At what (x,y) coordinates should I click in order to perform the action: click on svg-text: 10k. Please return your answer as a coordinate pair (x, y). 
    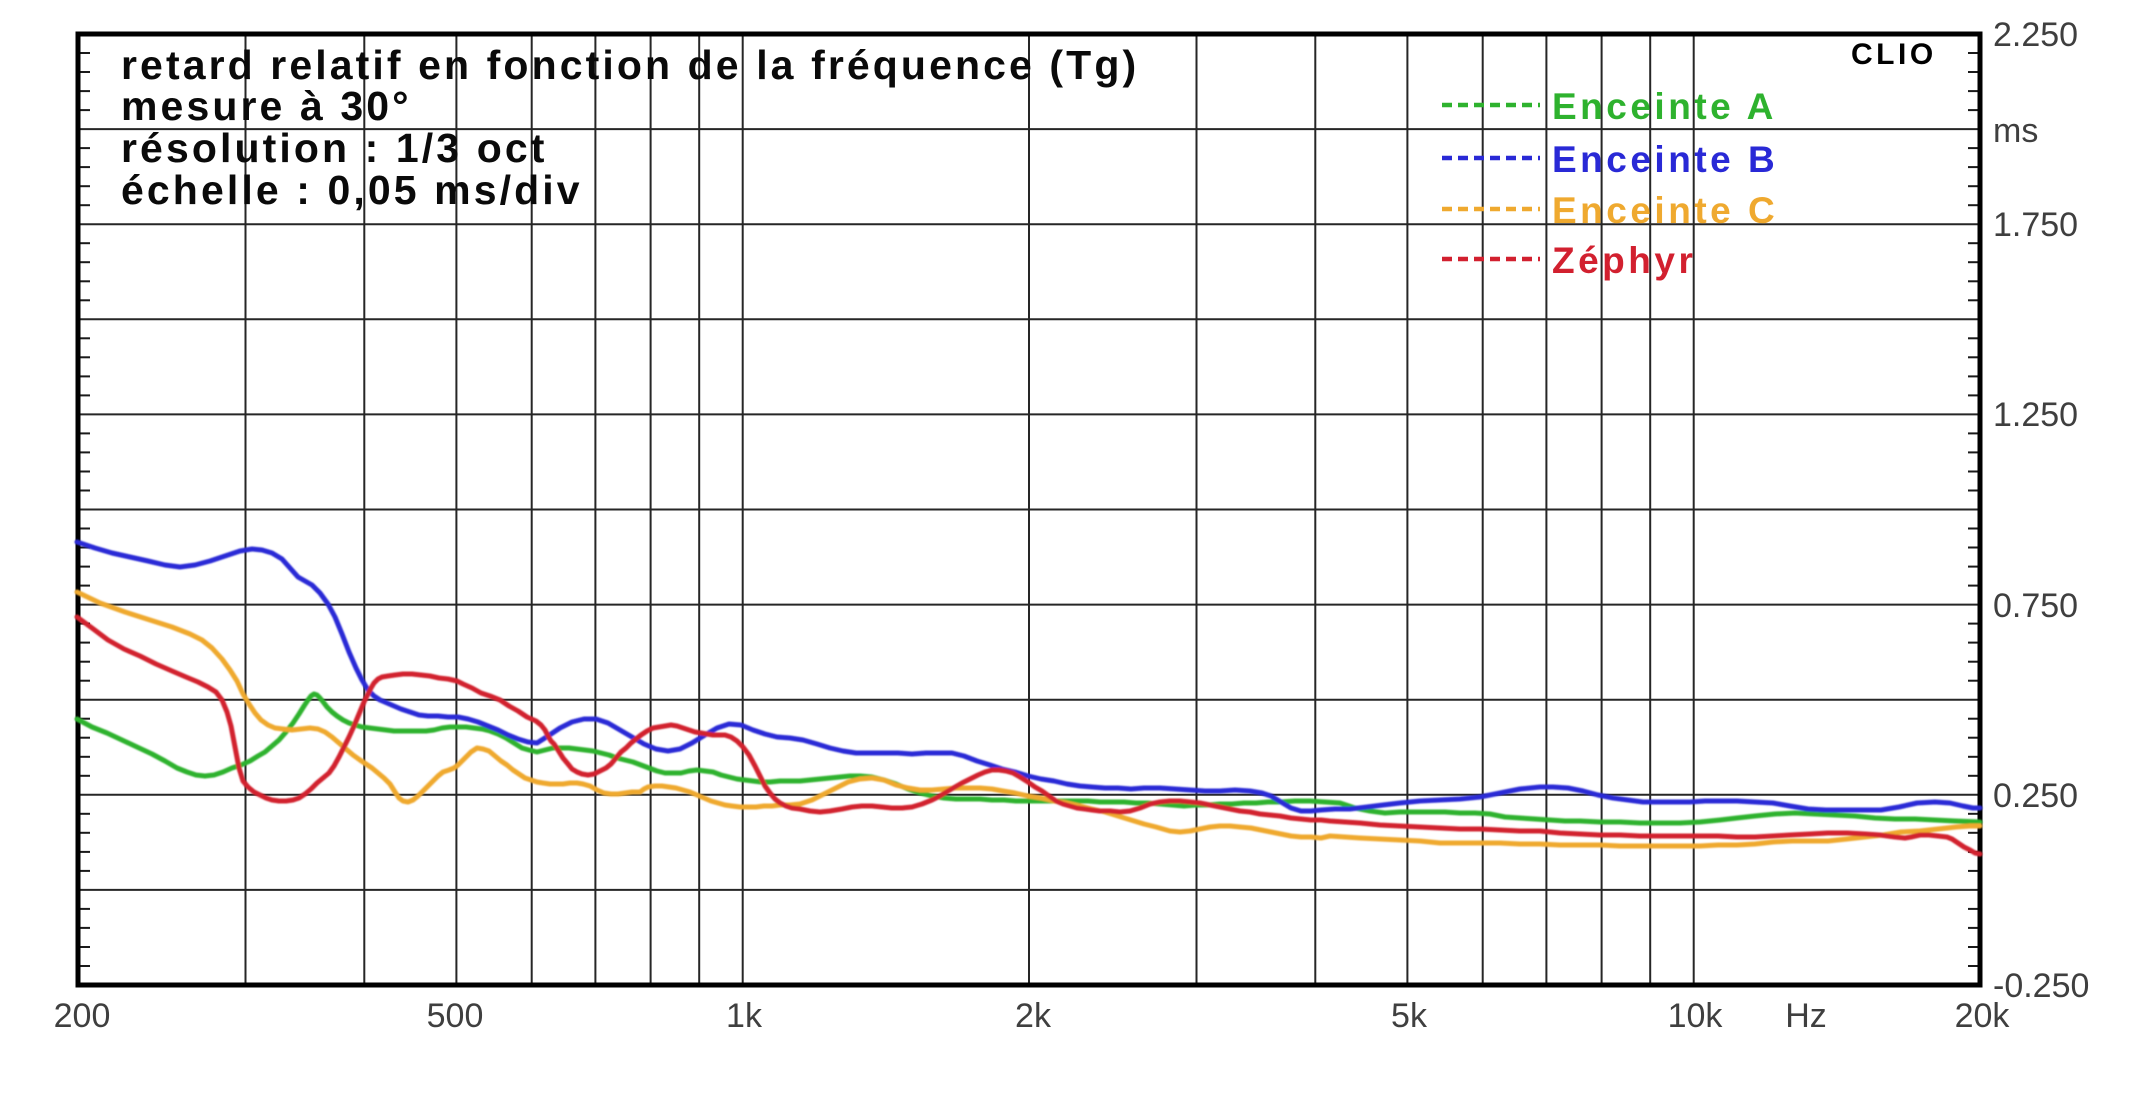
    Looking at the image, I should click on (1696, 1016).